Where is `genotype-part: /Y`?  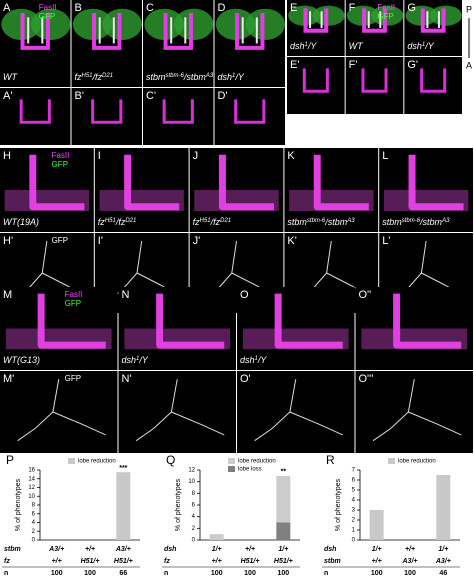 genotype-part: /Y is located at coordinates (143, 360).